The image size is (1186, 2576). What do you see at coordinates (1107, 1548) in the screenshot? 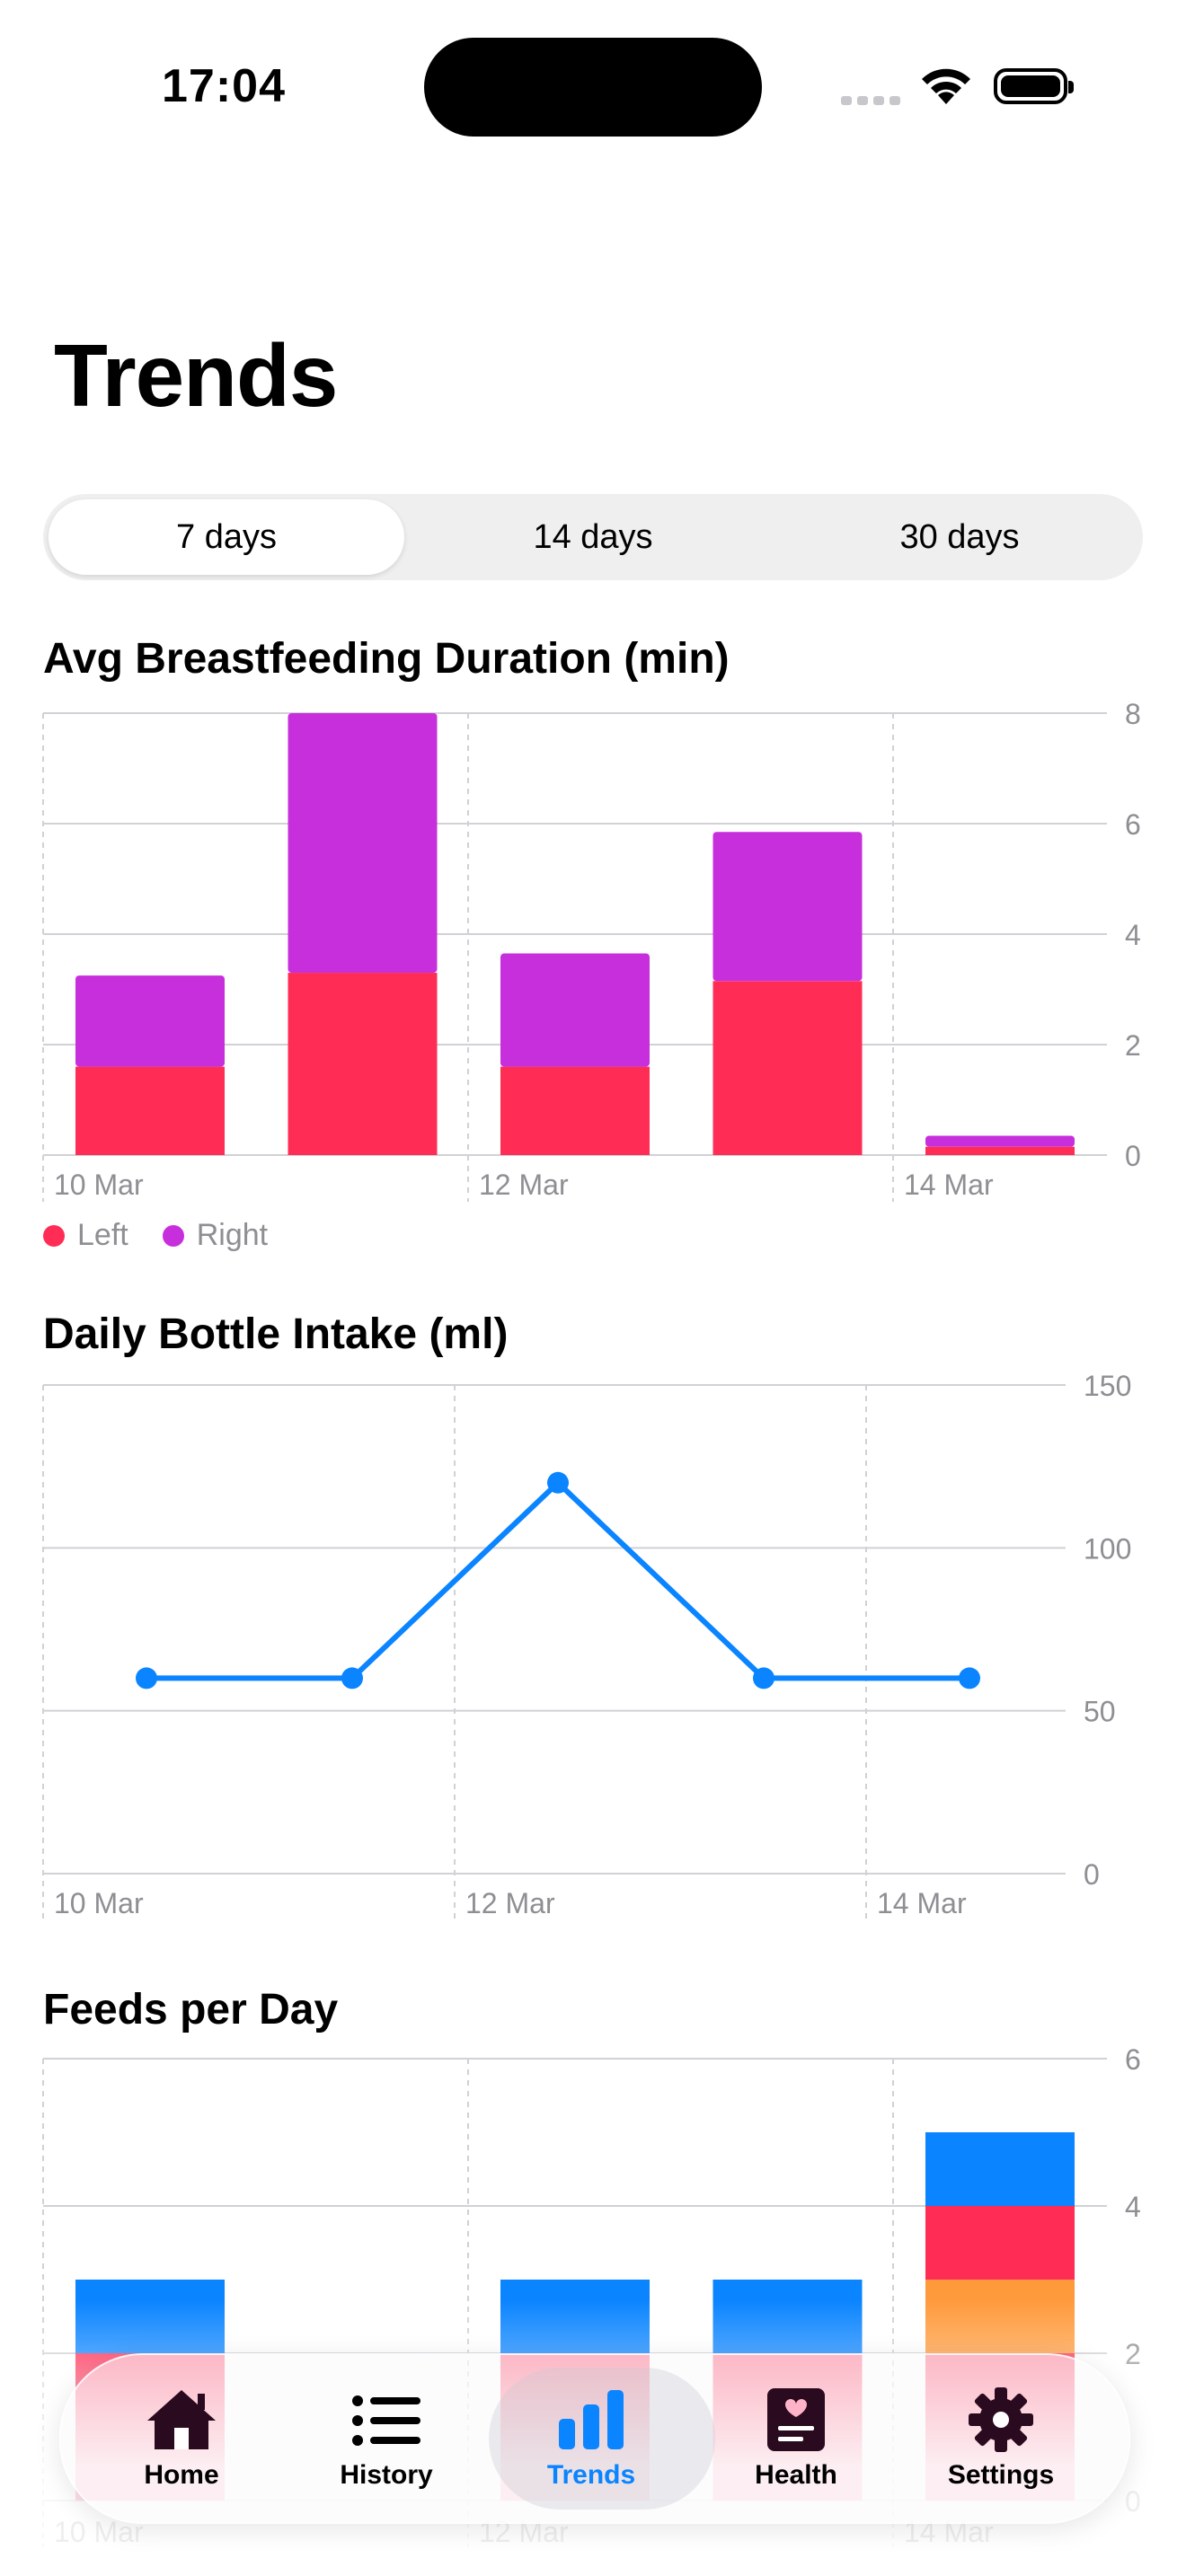
I see `y-tick-label-2: 100` at bounding box center [1107, 1548].